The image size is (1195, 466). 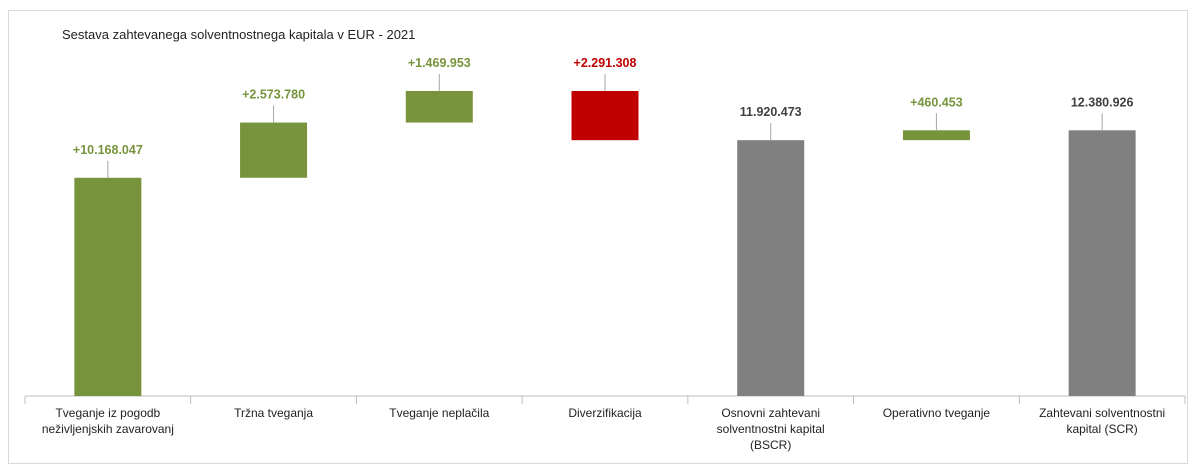 I want to click on value-label: +2.573.780, so click(x=273, y=95).